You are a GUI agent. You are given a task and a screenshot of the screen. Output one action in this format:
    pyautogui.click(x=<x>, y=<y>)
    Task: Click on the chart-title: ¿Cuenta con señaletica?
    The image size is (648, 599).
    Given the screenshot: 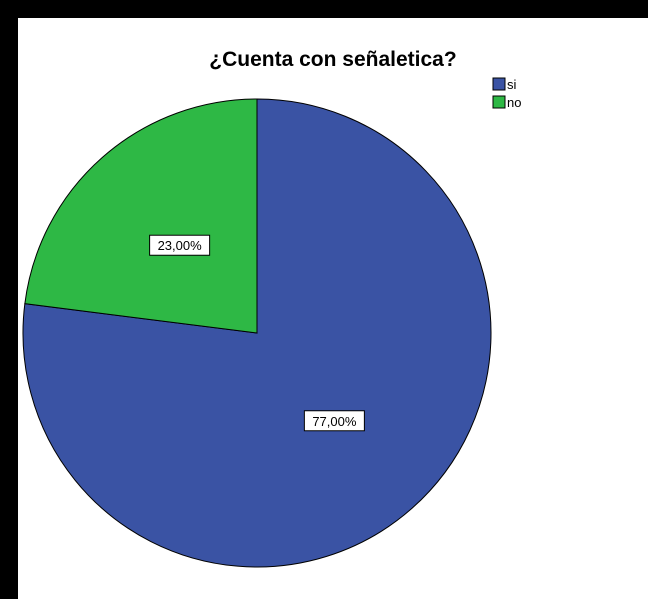 What is the action you would take?
    pyautogui.click(x=332, y=59)
    